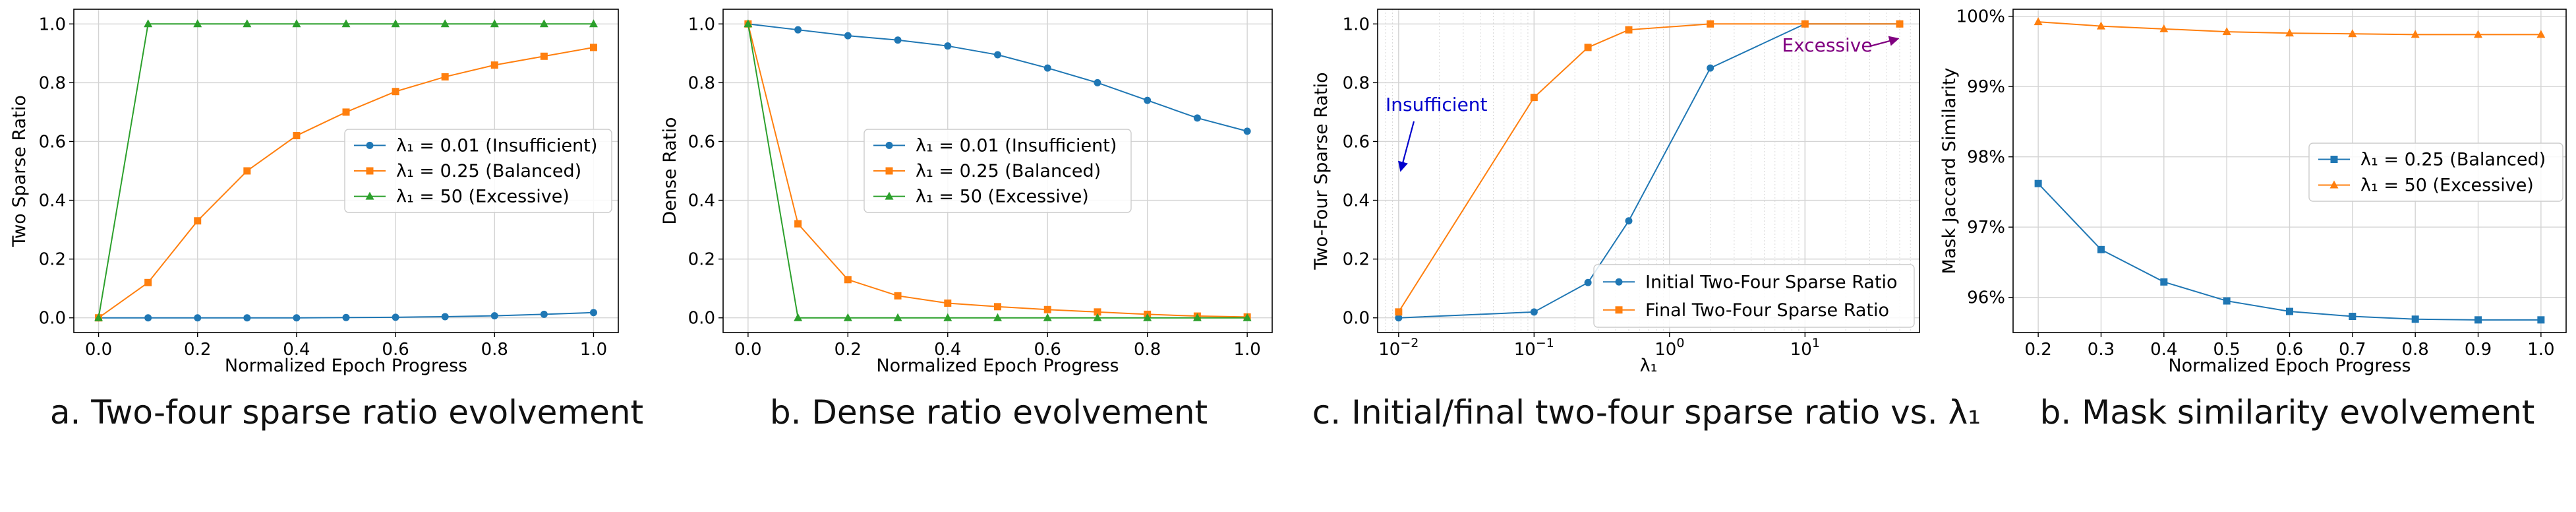 The width and height of the screenshot is (2576, 512). Describe the element at coordinates (2352, 350) in the screenshot. I see `x-tick-label: 0.7` at that location.